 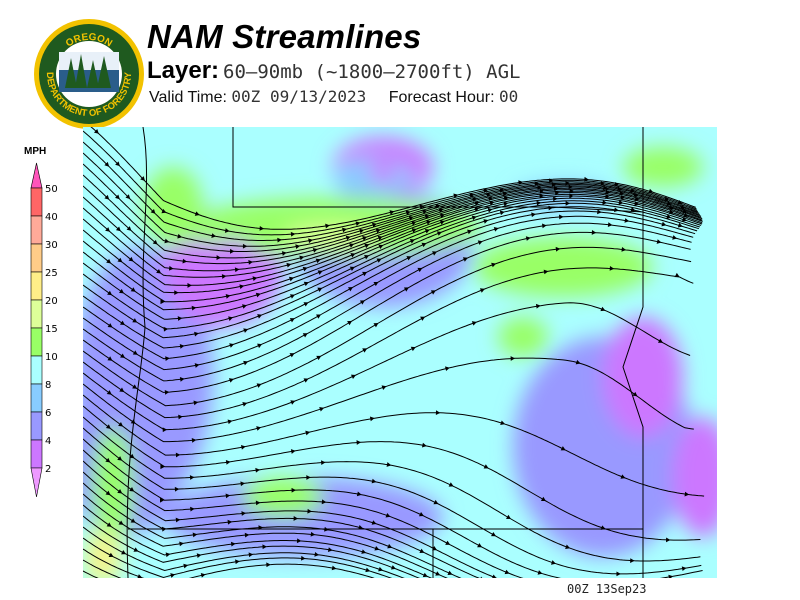 What do you see at coordinates (51, 189) in the screenshot?
I see `colorbar-tick-label: 50` at bounding box center [51, 189].